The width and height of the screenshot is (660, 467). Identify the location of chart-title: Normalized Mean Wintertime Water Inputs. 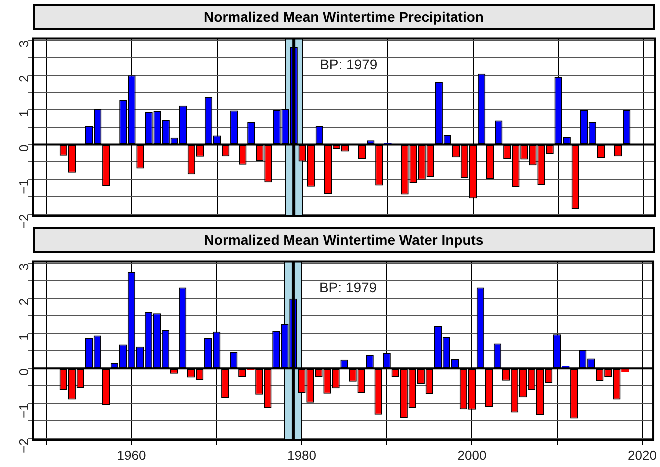
(344, 240).